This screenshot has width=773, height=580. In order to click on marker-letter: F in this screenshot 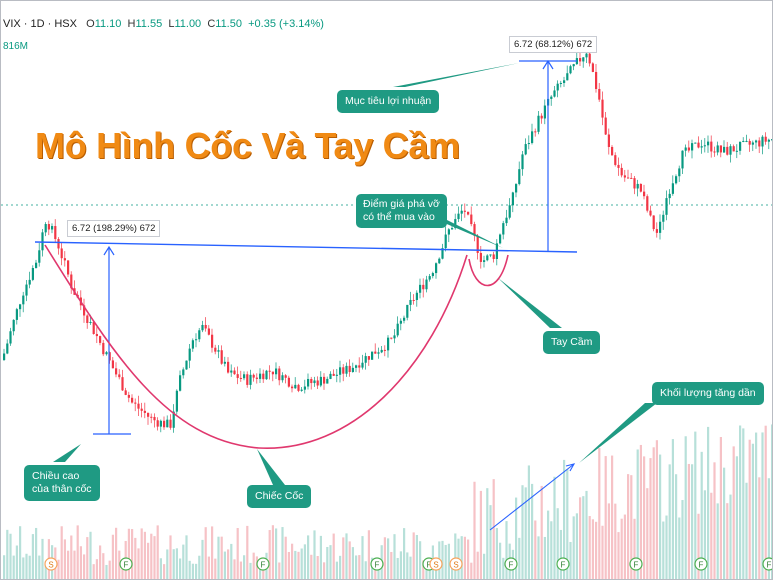, I will do `click(126, 565)`.